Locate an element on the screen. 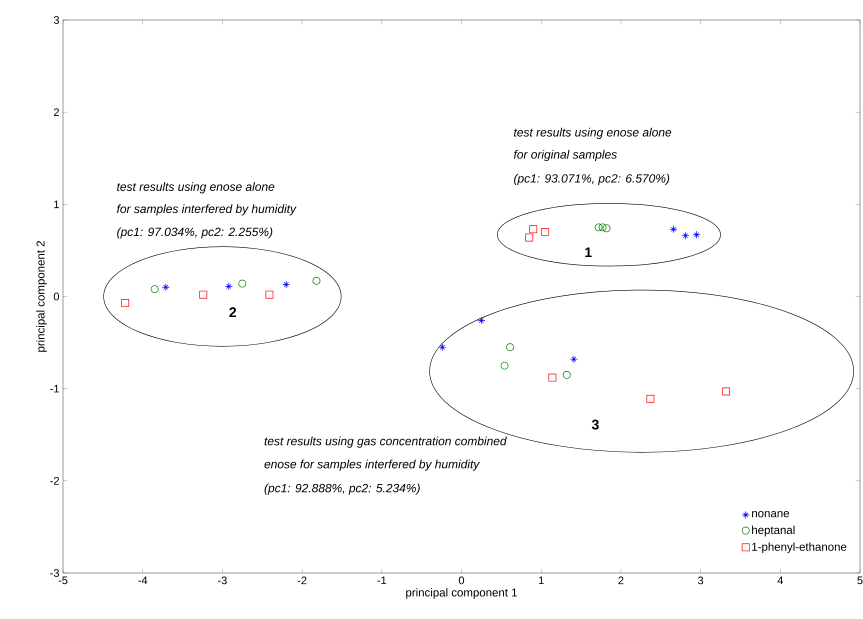 This screenshot has height=619, width=863. legend-label: heptanal is located at coordinates (773, 531).